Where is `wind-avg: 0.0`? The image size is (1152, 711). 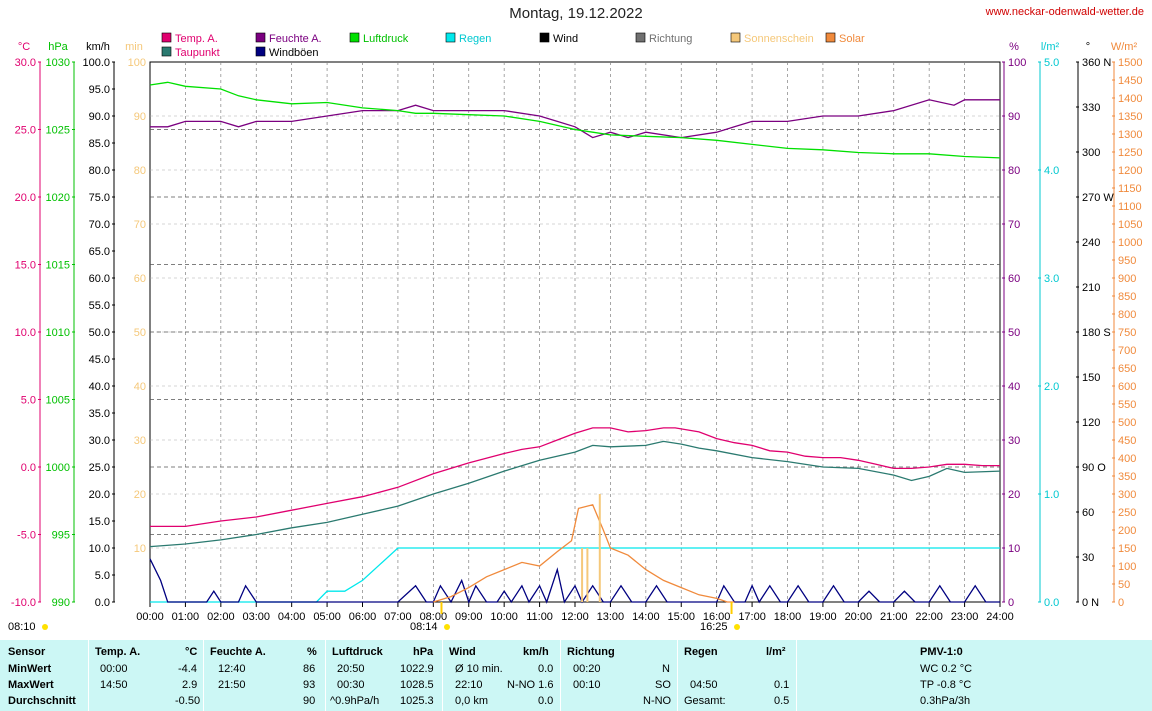
wind-avg: 0.0 is located at coordinates (546, 701).